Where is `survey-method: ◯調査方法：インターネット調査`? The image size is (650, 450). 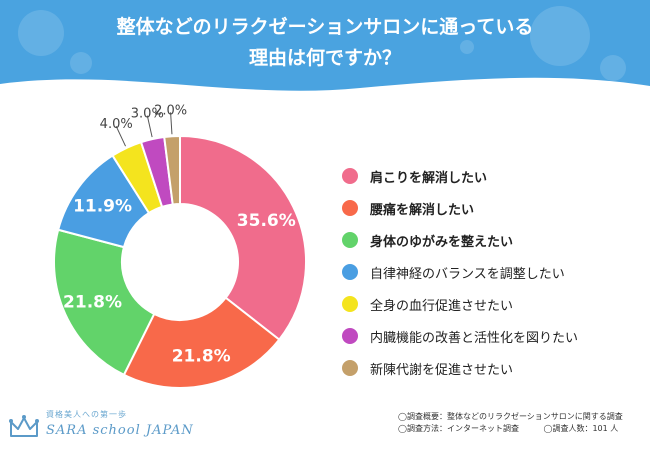
survey-method: ◯調査方法：インターネット調査 is located at coordinates (458, 428).